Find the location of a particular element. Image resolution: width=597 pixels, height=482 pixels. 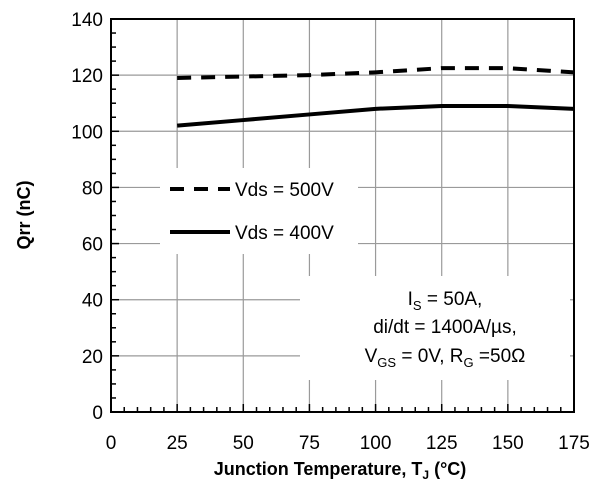

annotation-line-is: IS = 50A, is located at coordinates (445, 301).